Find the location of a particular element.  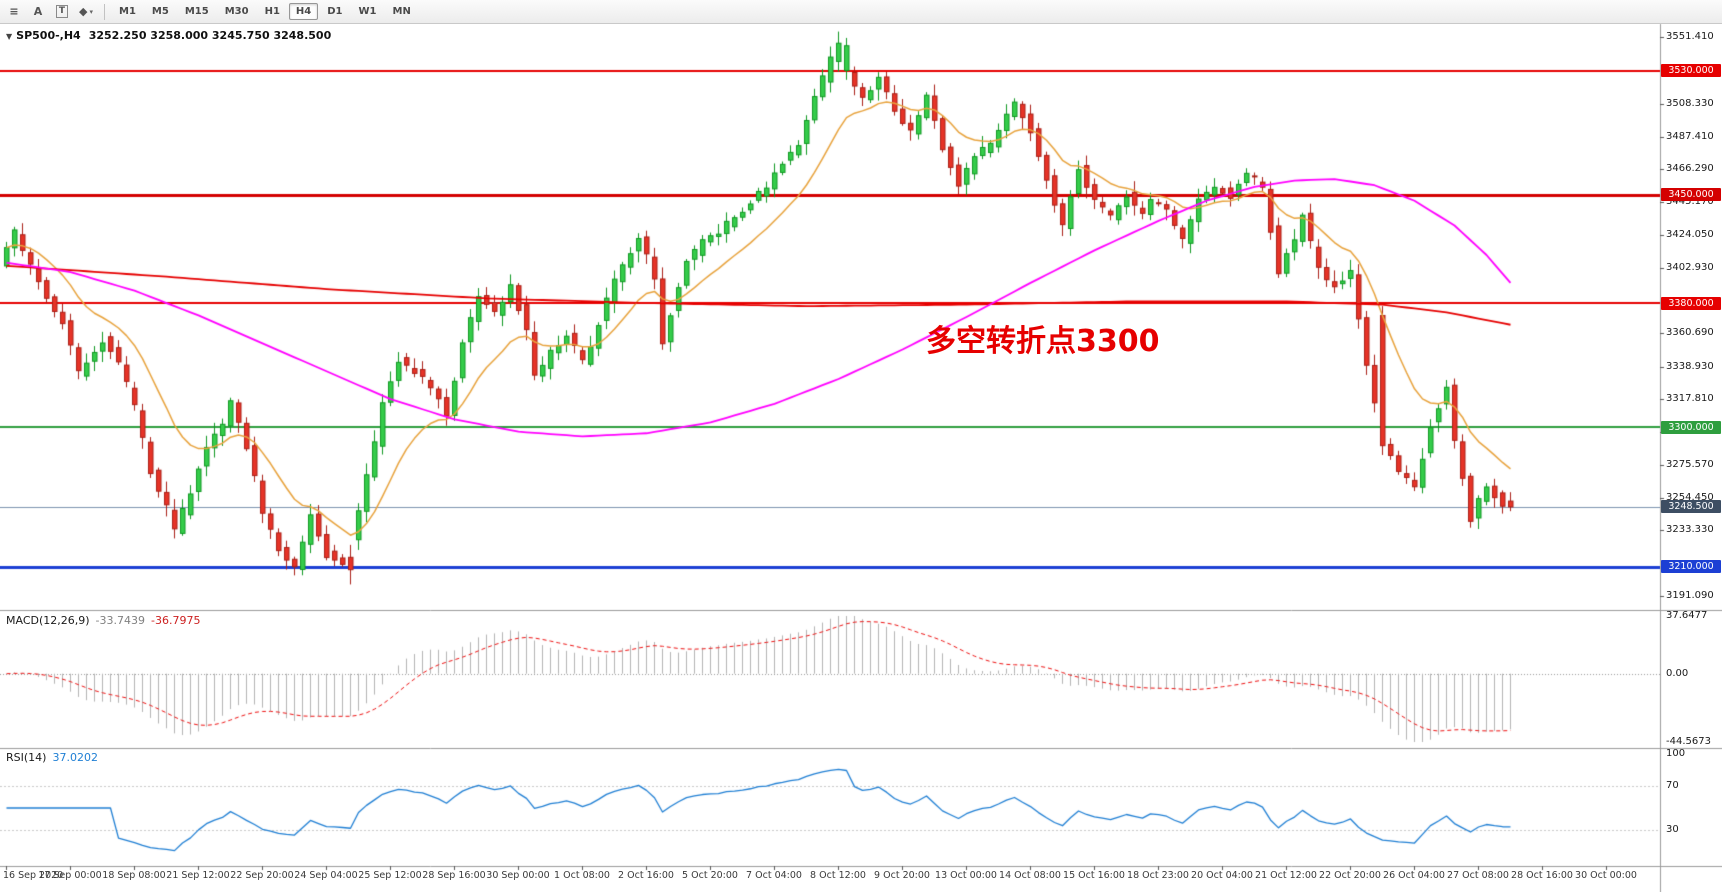

rsi-name: RSI(14) is located at coordinates (26, 757).